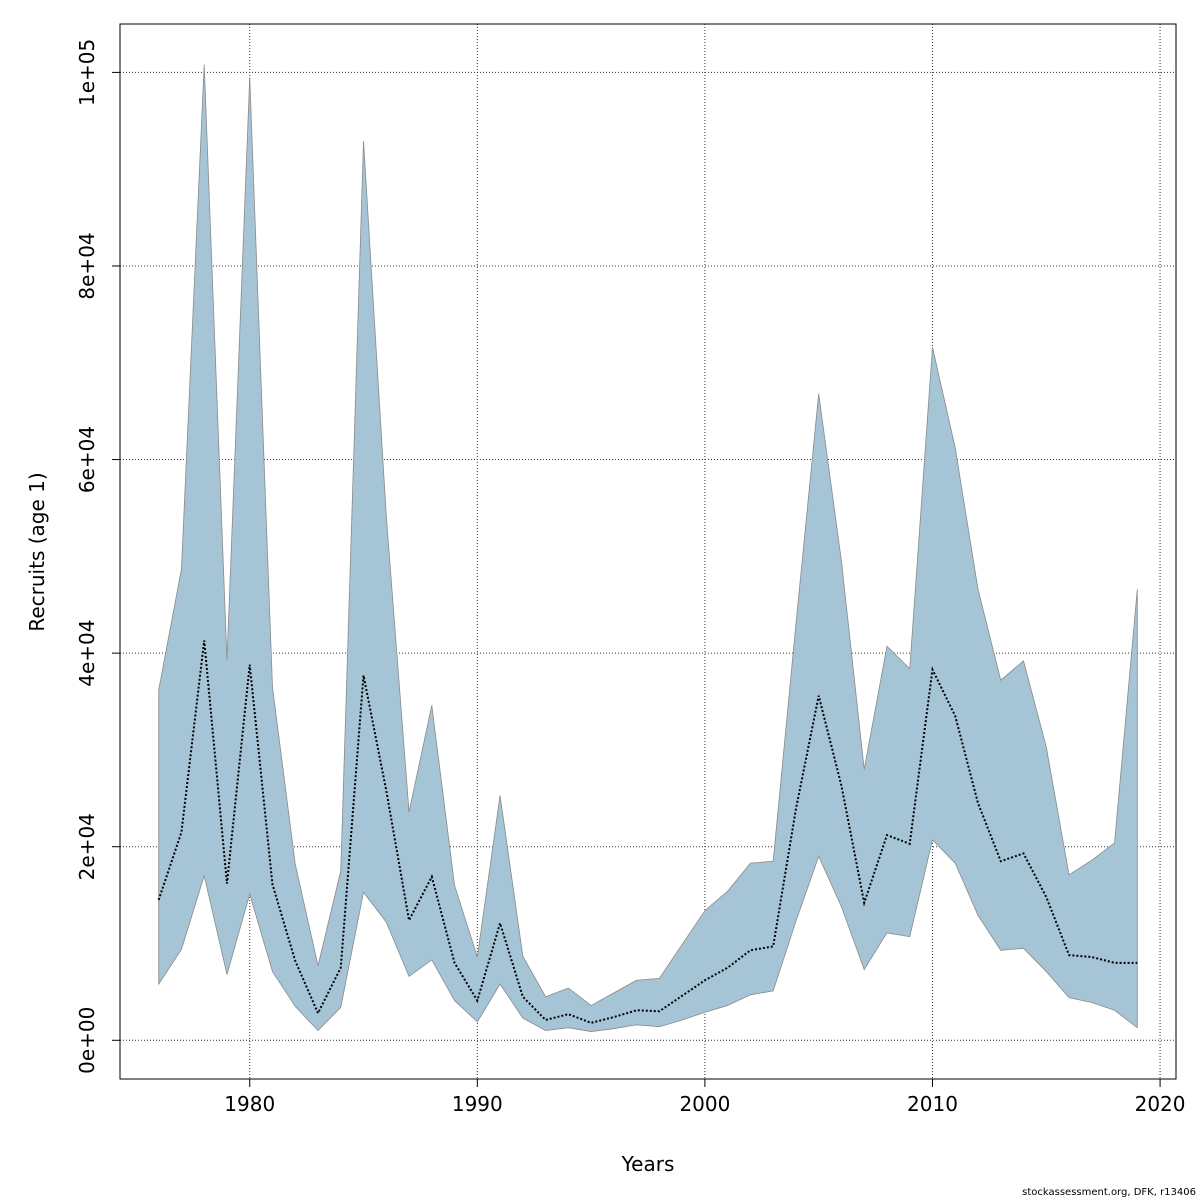  I want to click on x-tick-label: 1980, so click(249, 1104).